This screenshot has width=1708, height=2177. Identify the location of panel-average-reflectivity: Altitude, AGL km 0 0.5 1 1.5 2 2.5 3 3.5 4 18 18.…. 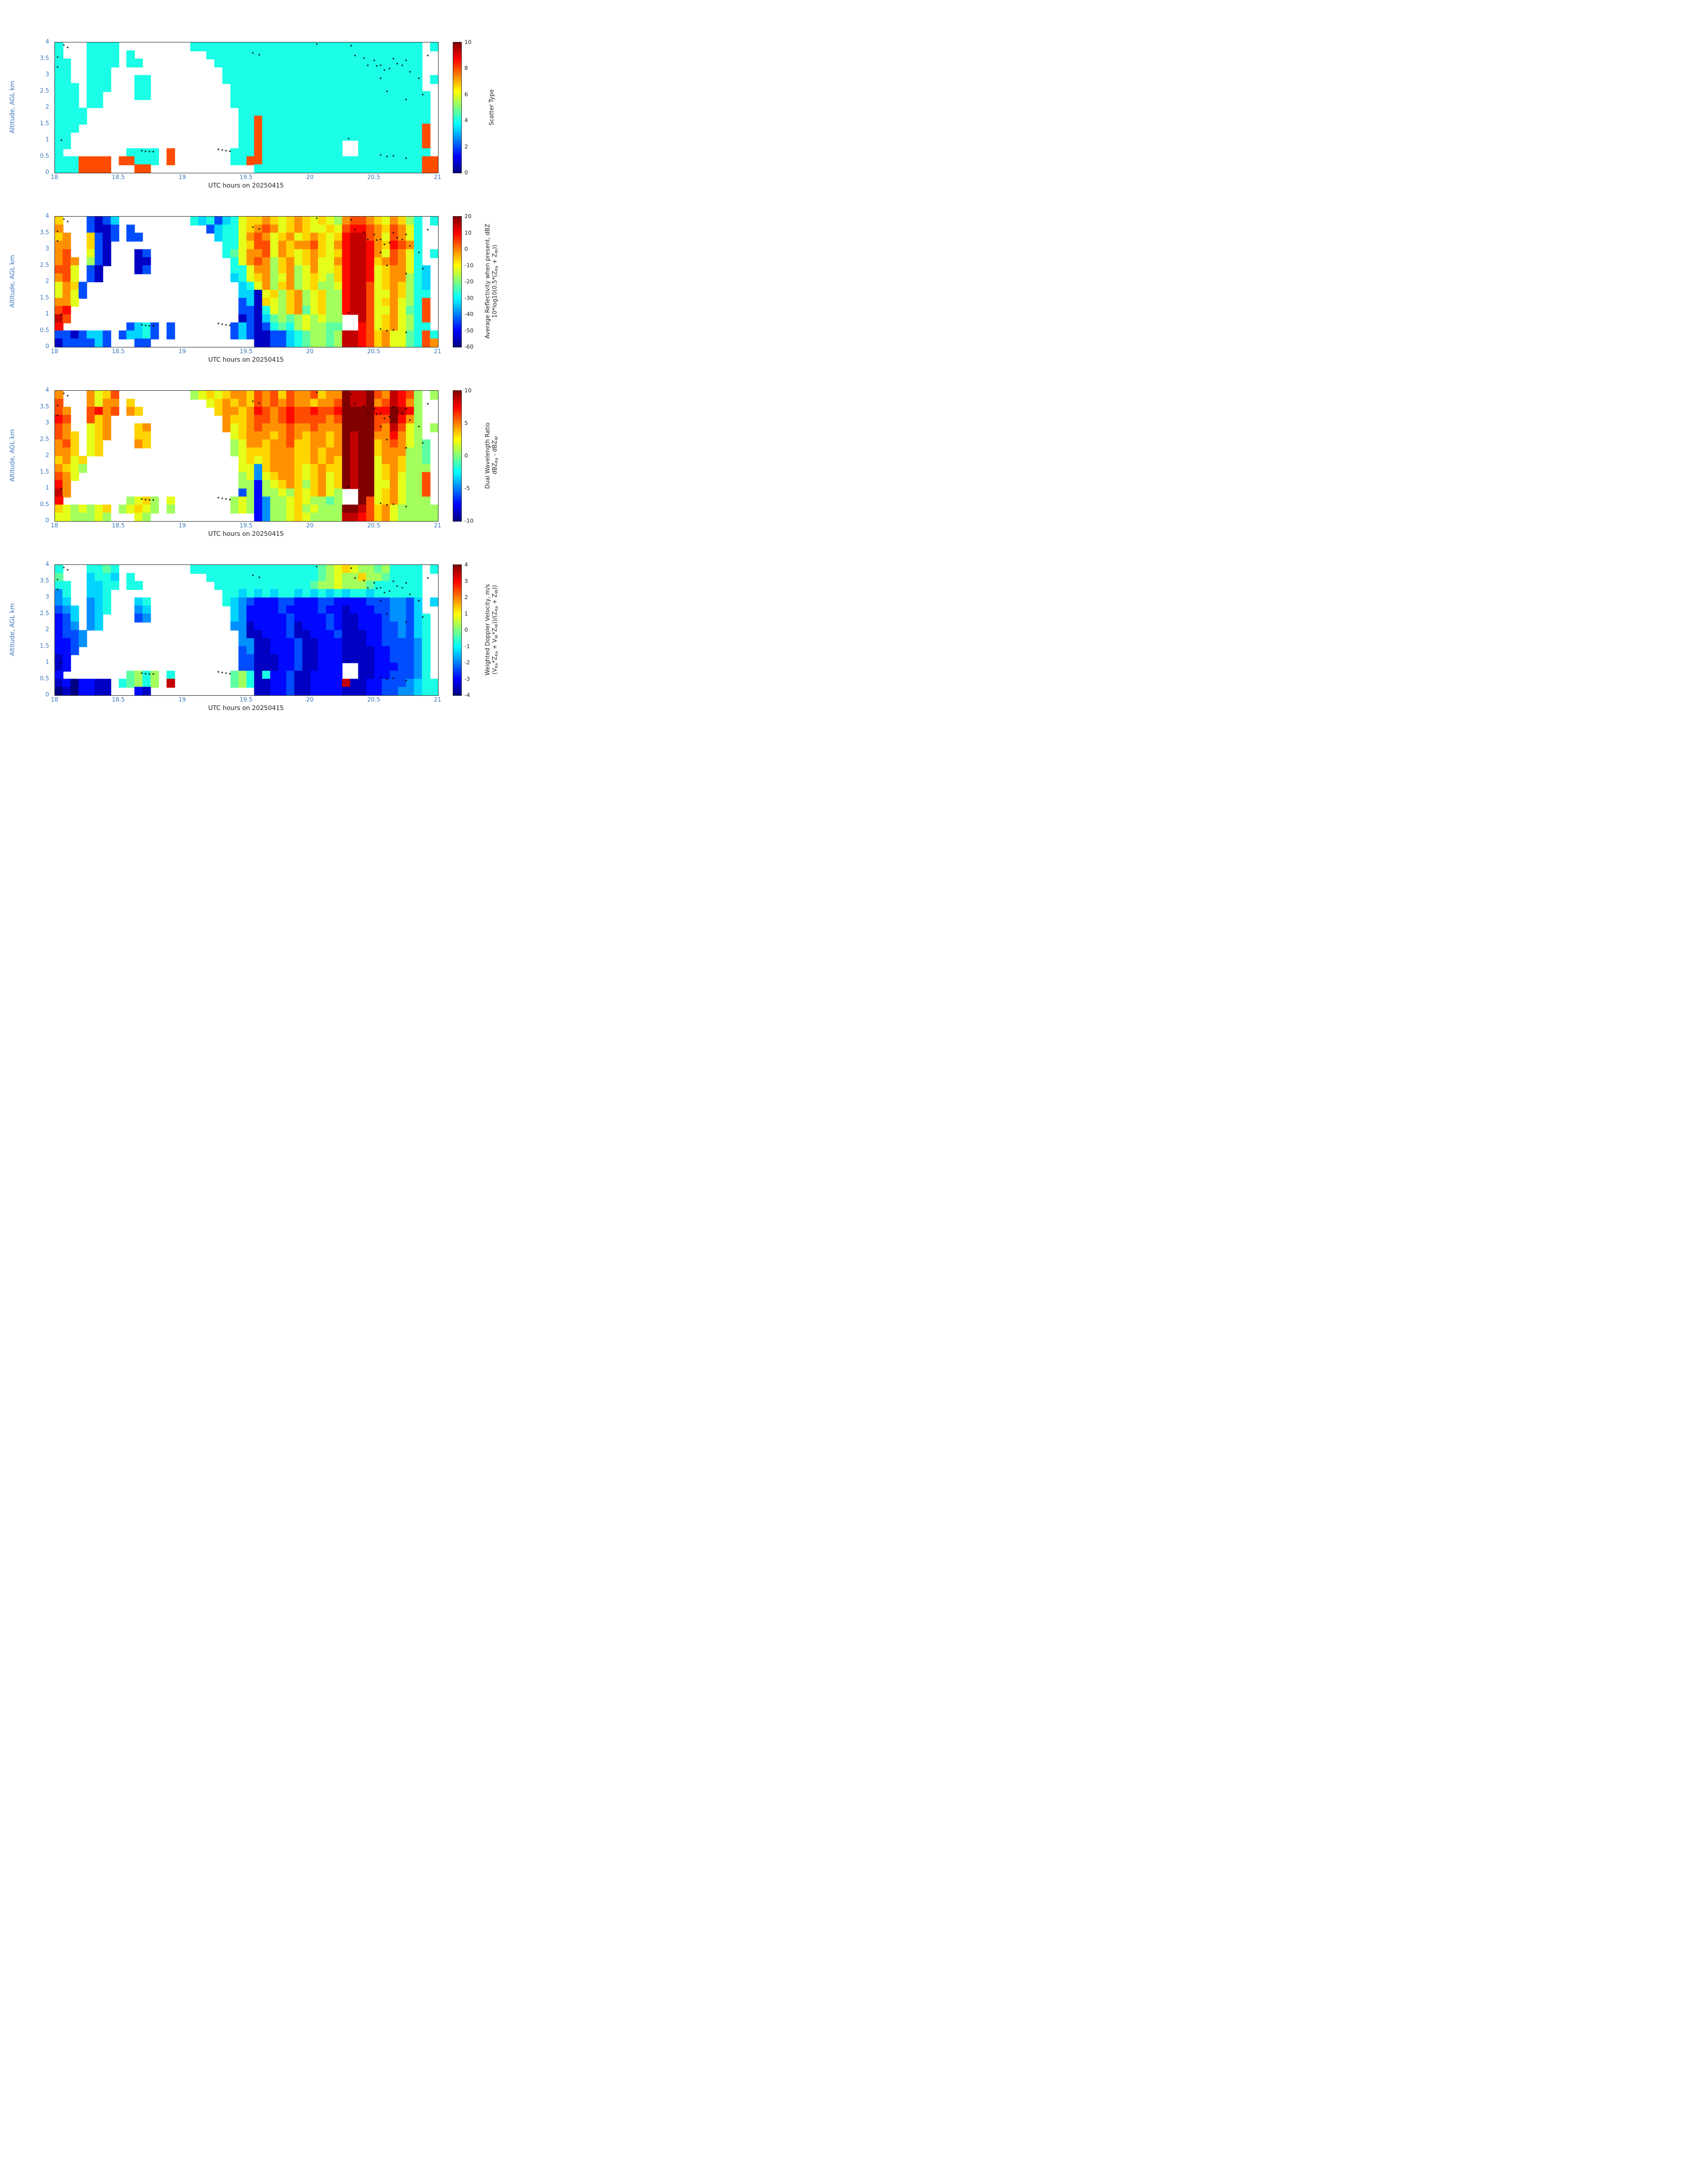
(273, 276).